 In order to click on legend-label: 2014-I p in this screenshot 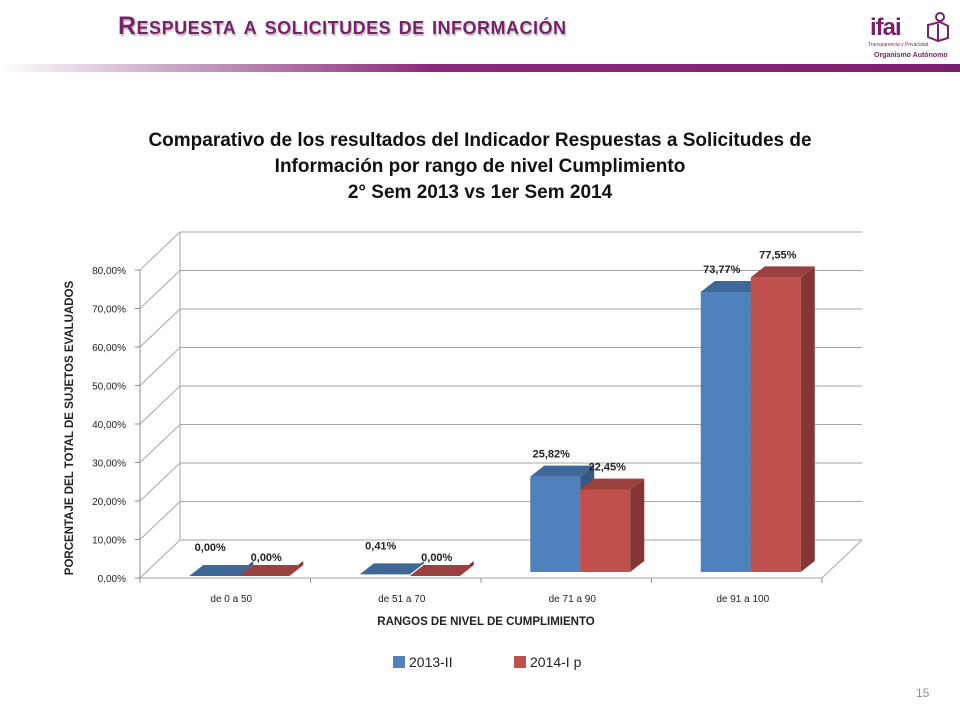, I will do `click(556, 662)`.